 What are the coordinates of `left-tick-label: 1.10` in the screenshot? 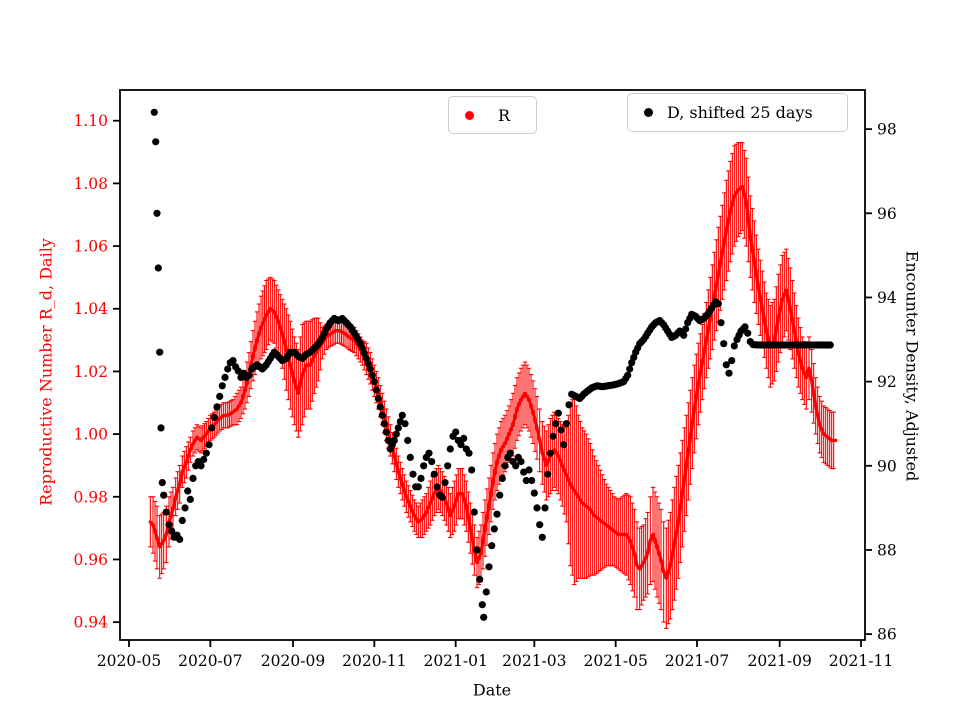 It's located at (90, 121).